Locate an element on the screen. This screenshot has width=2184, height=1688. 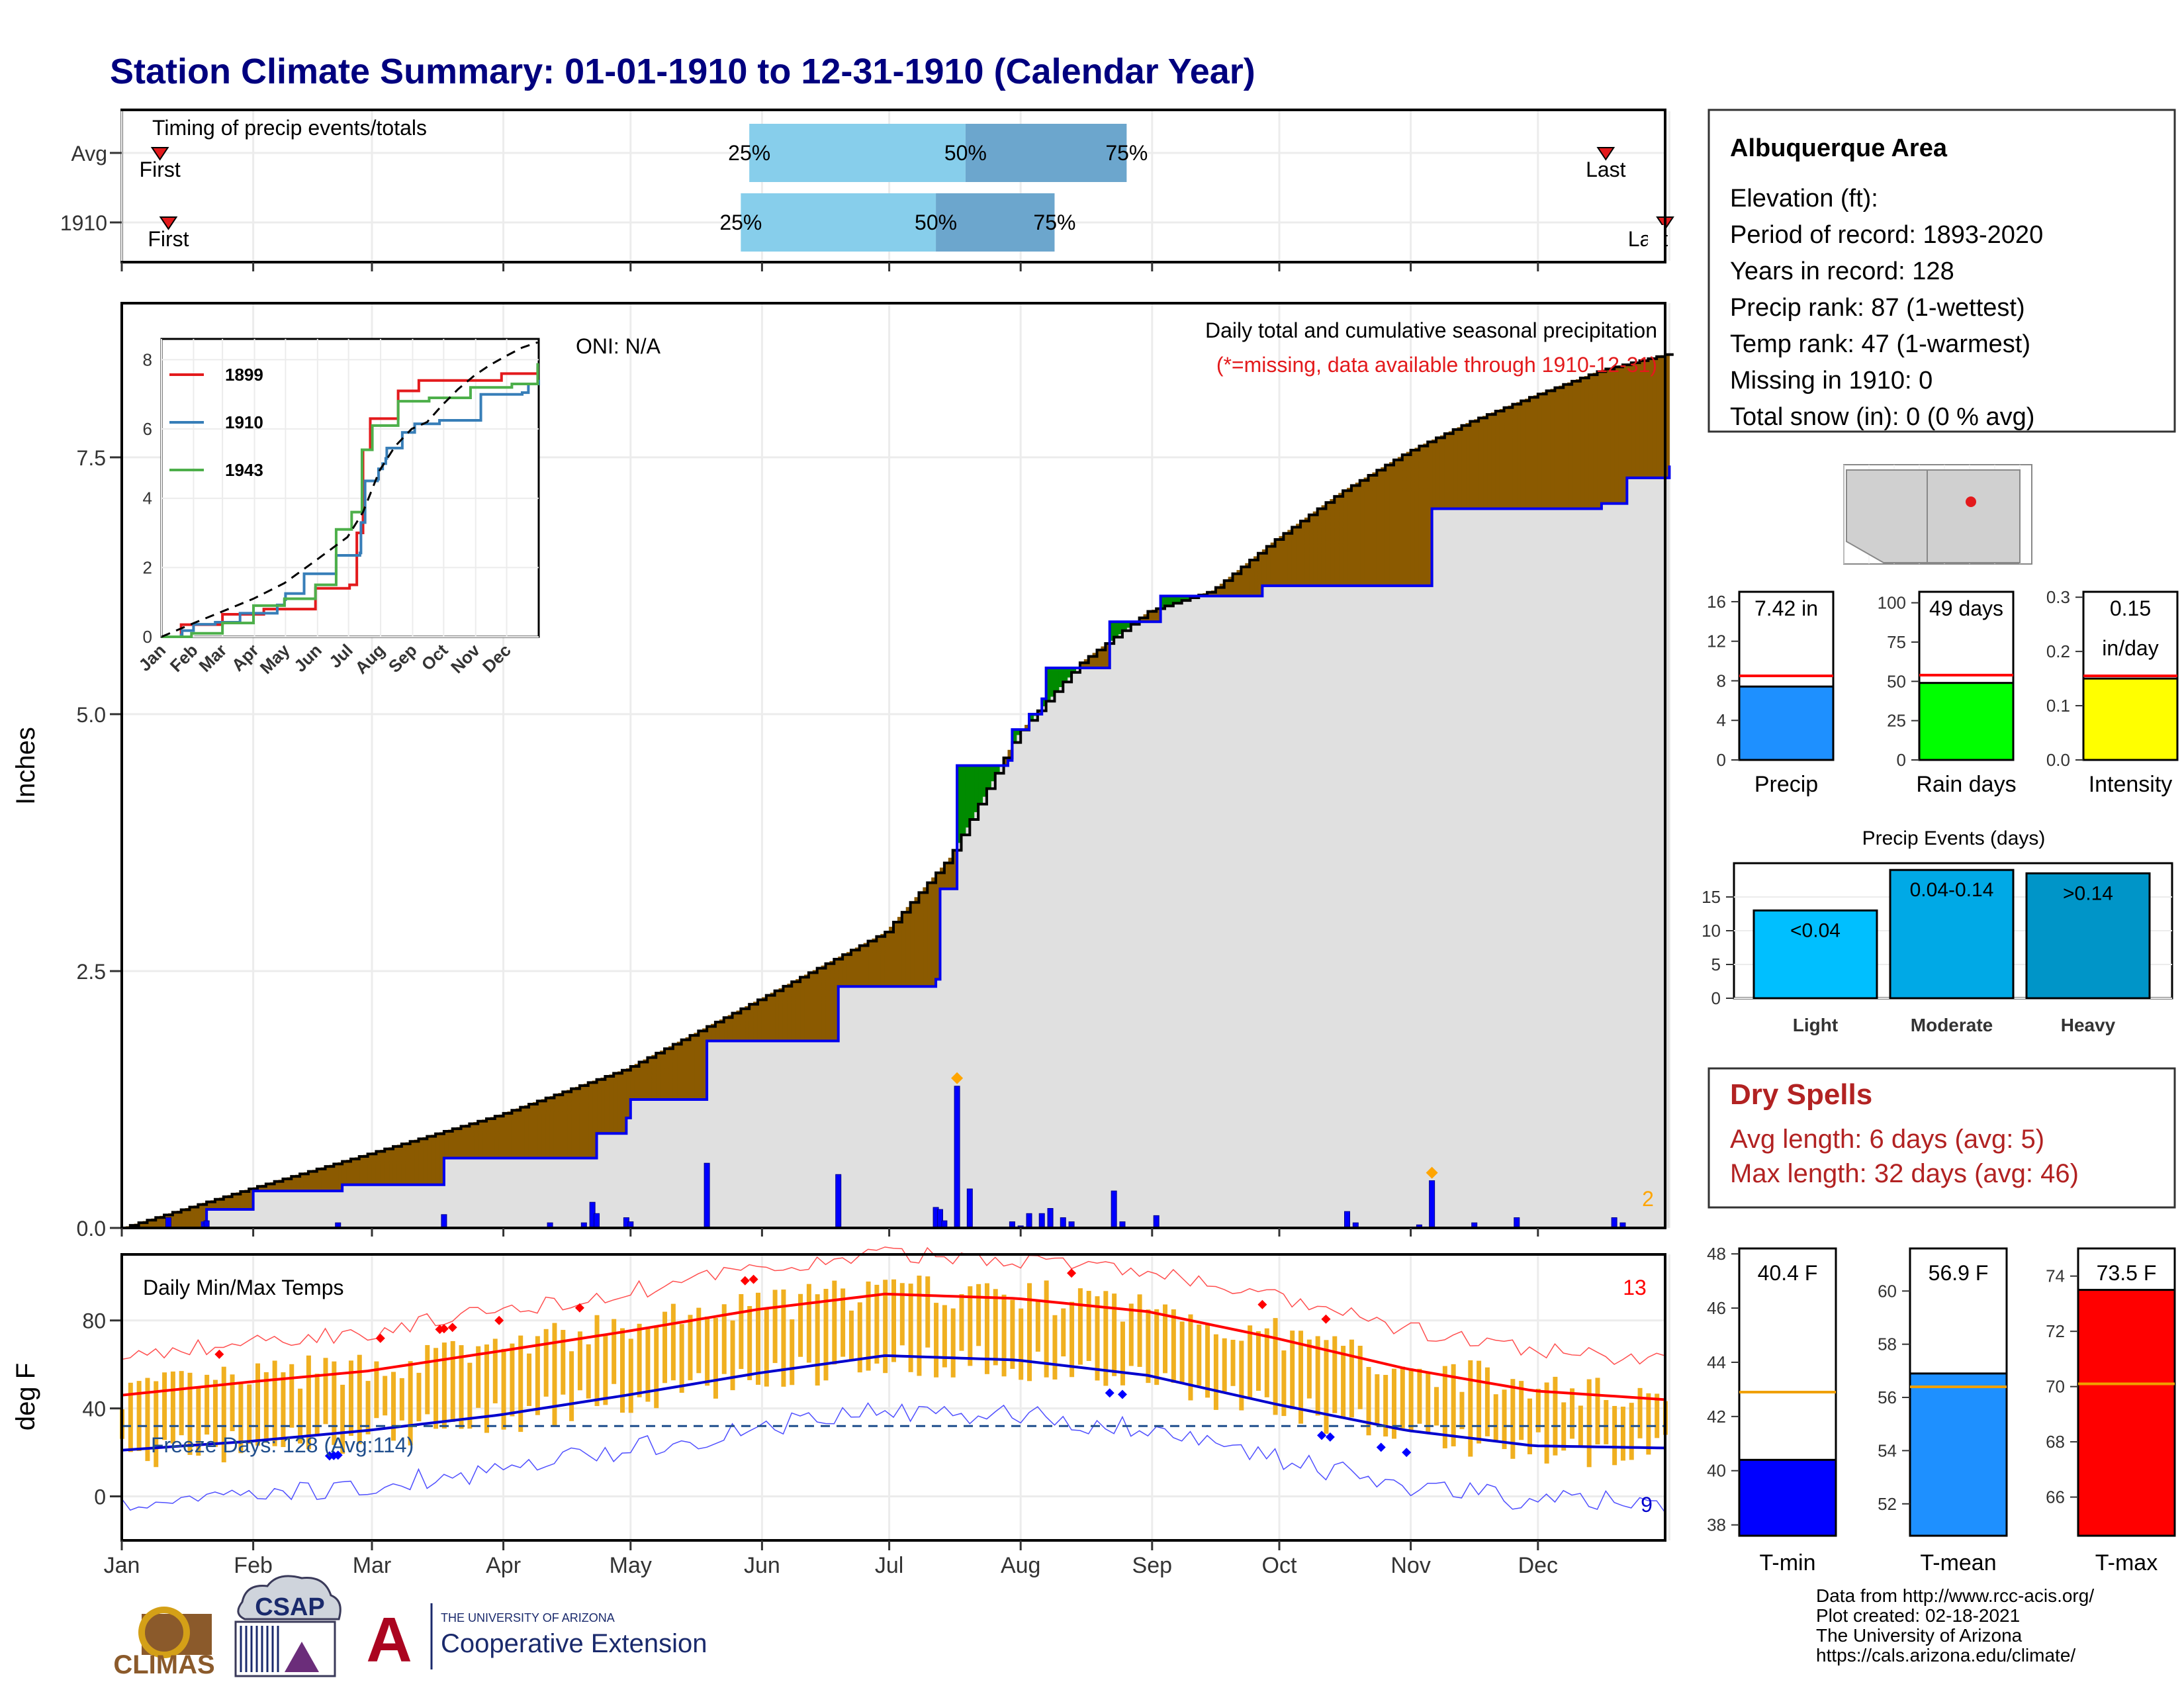
station-name: Albuquerque Area is located at coordinates (1839, 148).